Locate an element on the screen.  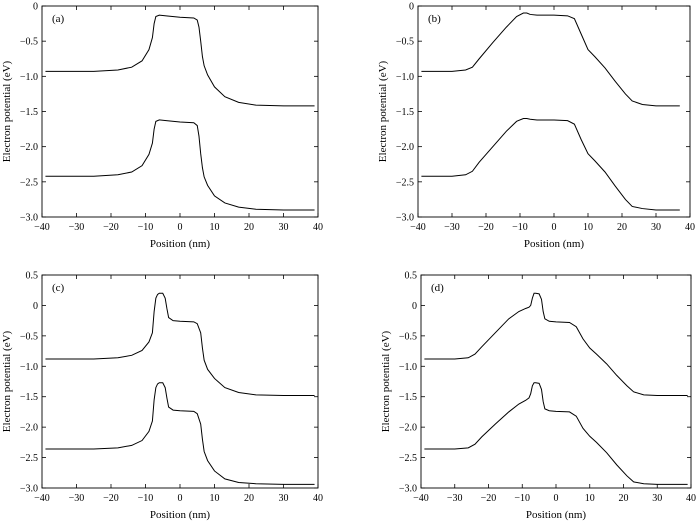
panel-label: (b) is located at coordinates (434, 19).